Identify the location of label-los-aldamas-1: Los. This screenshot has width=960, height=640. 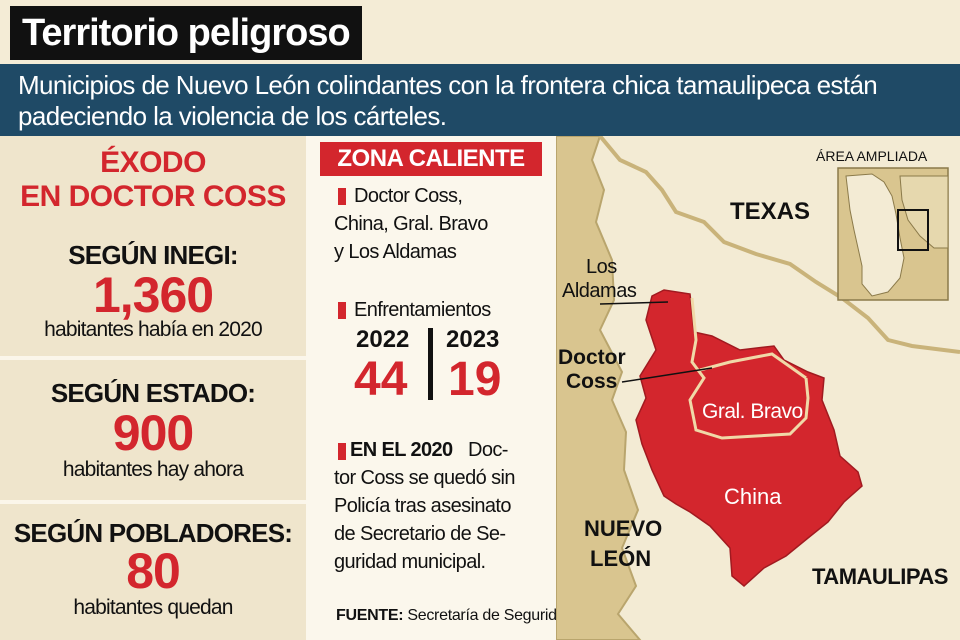
(601, 267).